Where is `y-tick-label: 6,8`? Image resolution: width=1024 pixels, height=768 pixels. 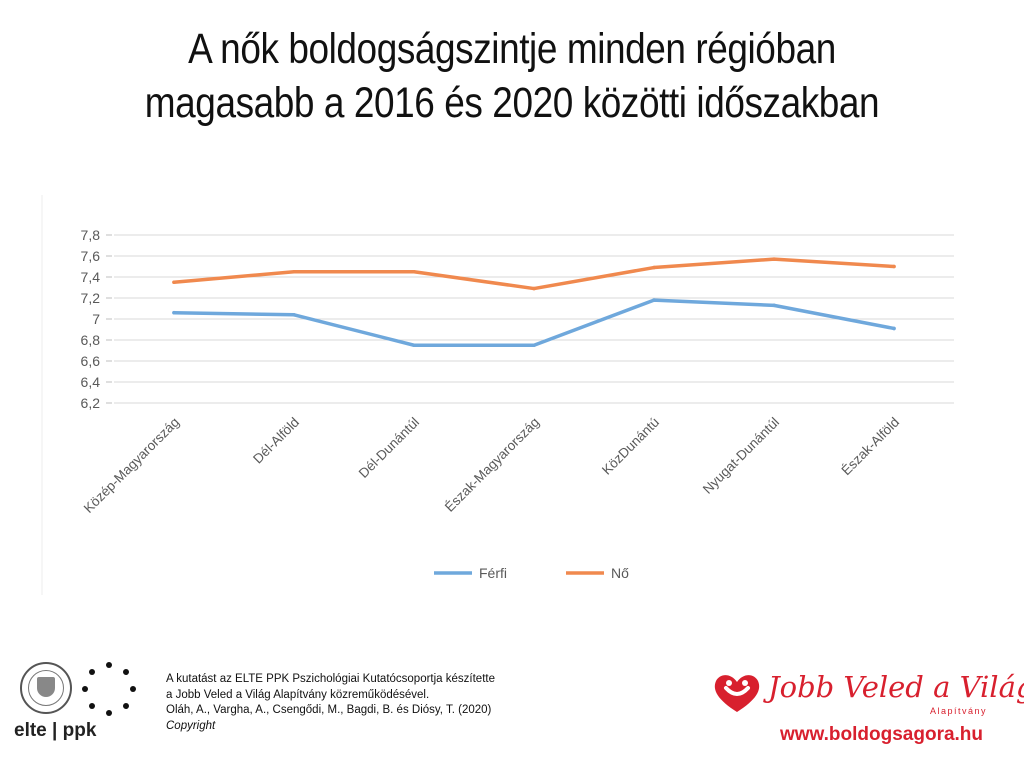
y-tick-label: 6,8 is located at coordinates (91, 340).